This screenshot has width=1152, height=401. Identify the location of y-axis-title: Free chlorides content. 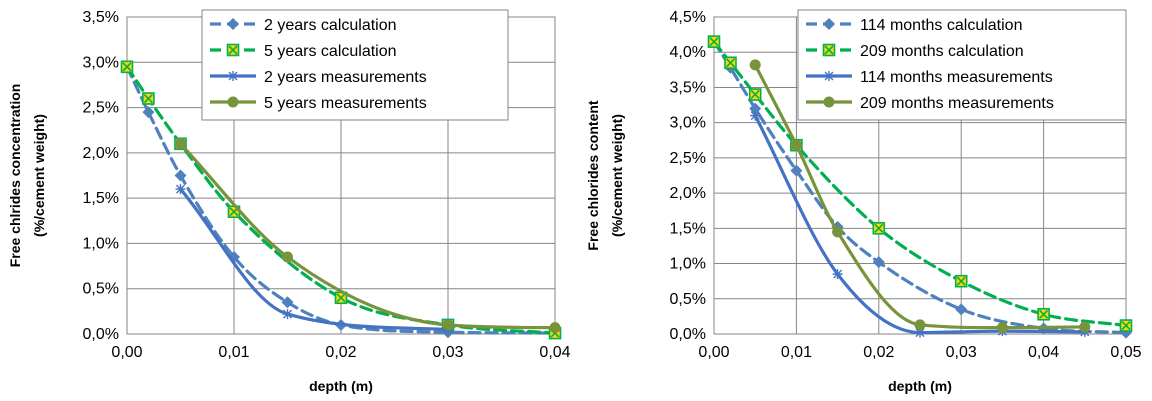
(593, 175).